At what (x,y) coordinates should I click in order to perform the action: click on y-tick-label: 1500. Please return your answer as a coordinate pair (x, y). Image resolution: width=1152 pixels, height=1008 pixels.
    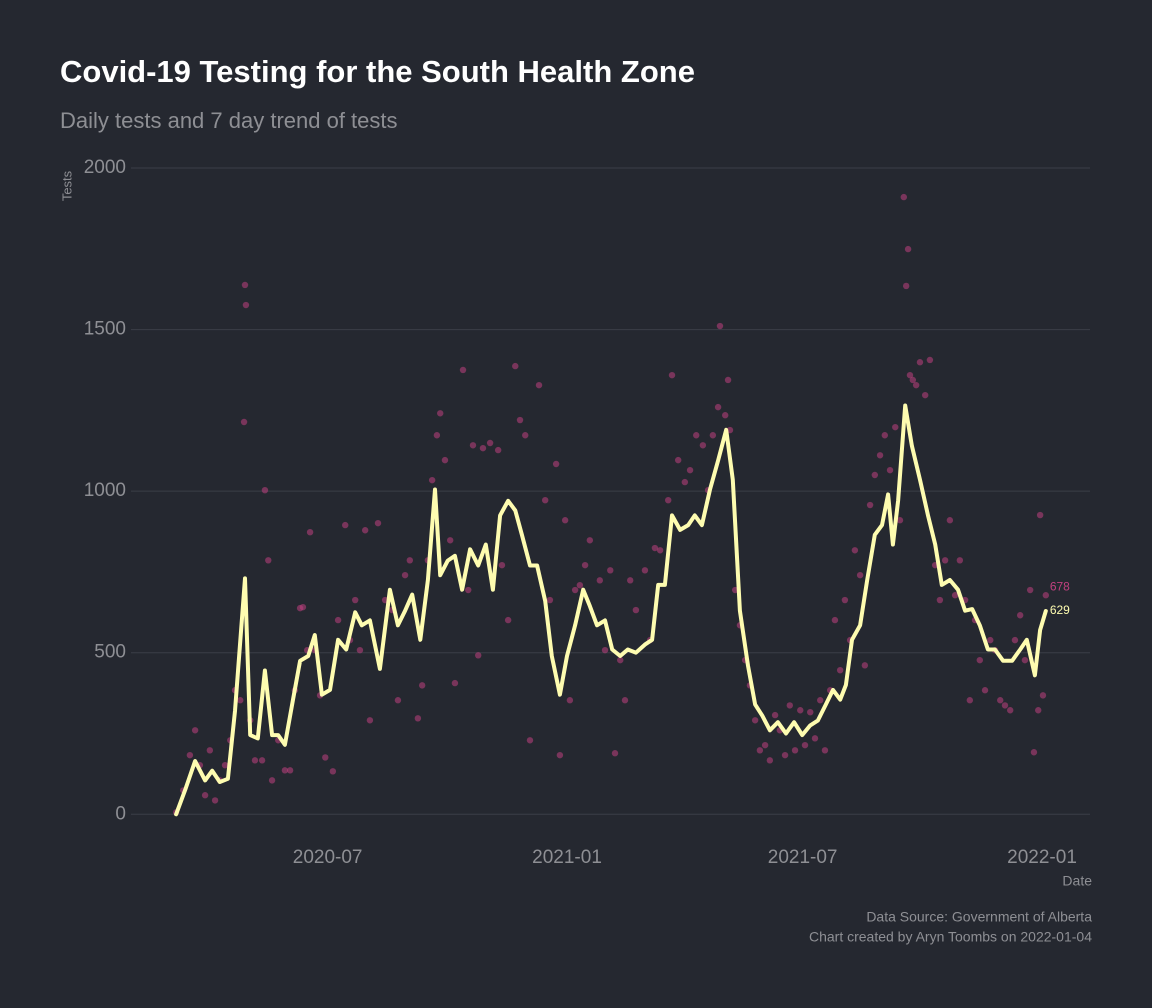
    Looking at the image, I should click on (105, 329).